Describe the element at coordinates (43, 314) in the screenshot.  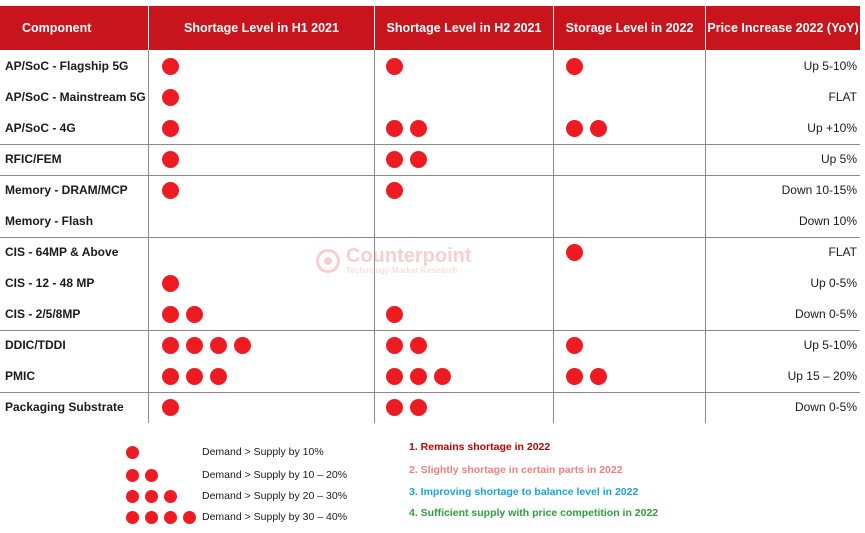
I see `component-label: CIS - 2/5/8MP` at that location.